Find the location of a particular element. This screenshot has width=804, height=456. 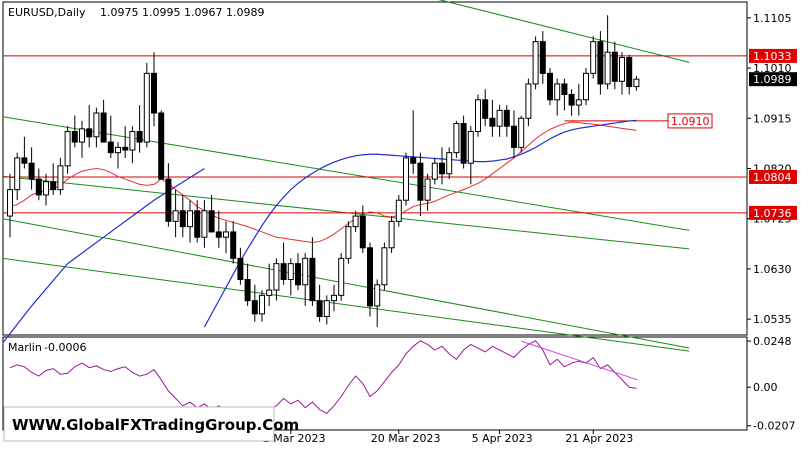

level-box-1.0804 is located at coordinates (773, 176).